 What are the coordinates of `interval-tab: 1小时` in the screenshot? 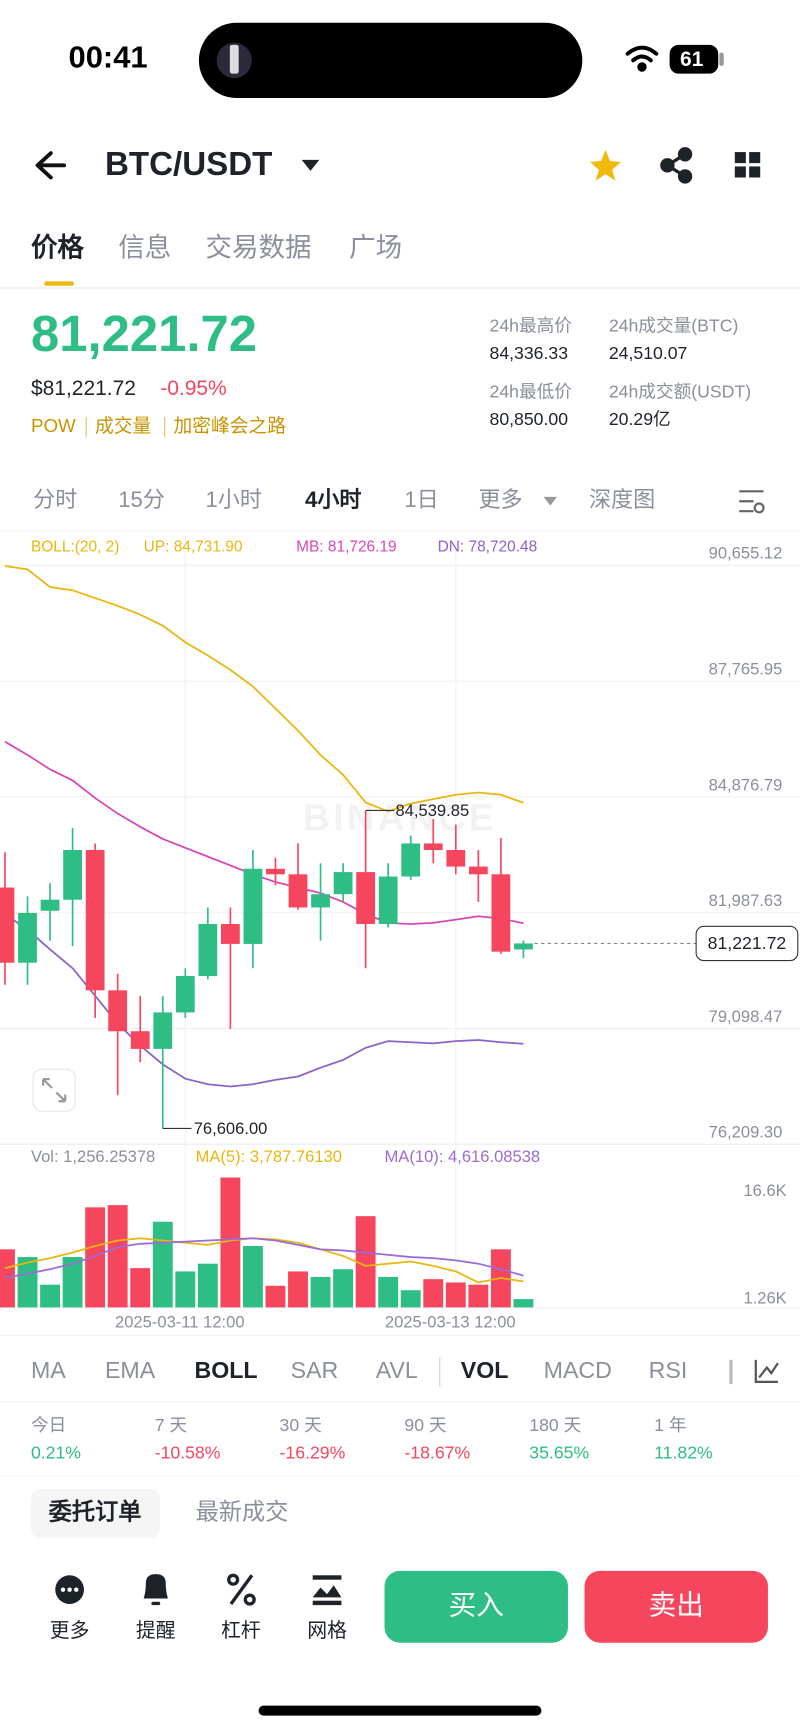 It's located at (234, 499).